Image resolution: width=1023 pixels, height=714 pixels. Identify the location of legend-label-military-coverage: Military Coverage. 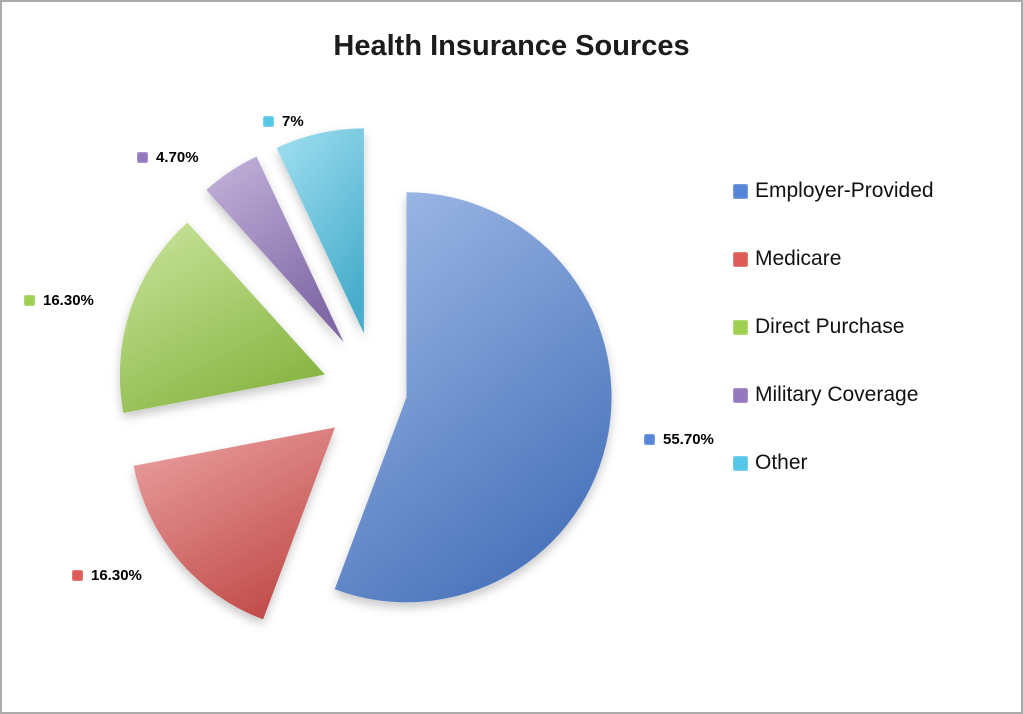
(837, 394).